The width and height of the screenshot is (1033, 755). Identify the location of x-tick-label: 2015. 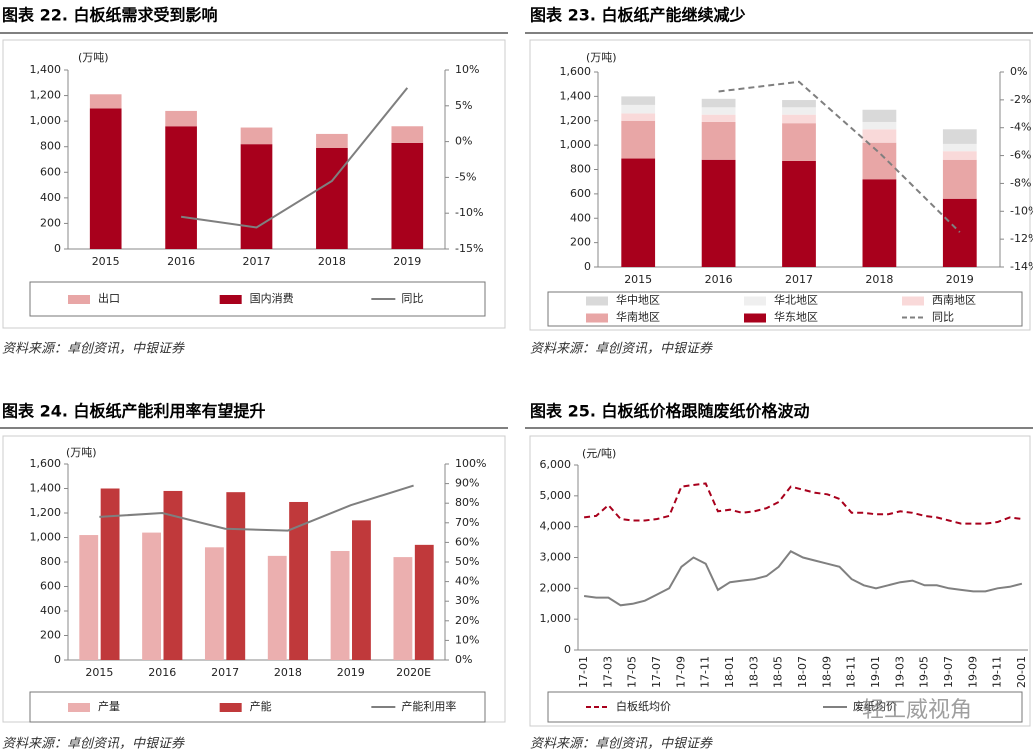
(638, 279).